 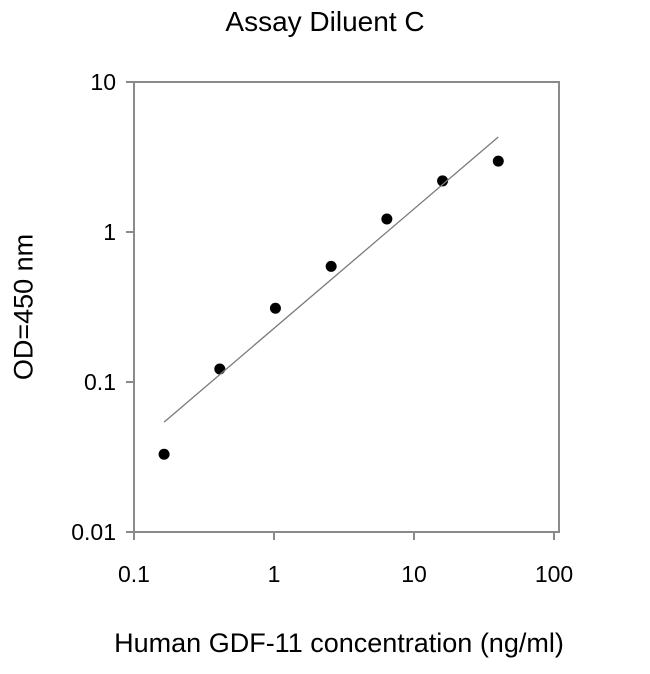 I want to click on x-axis-label: Human GDF-11 concentration (ng/ml), so click(x=339, y=643).